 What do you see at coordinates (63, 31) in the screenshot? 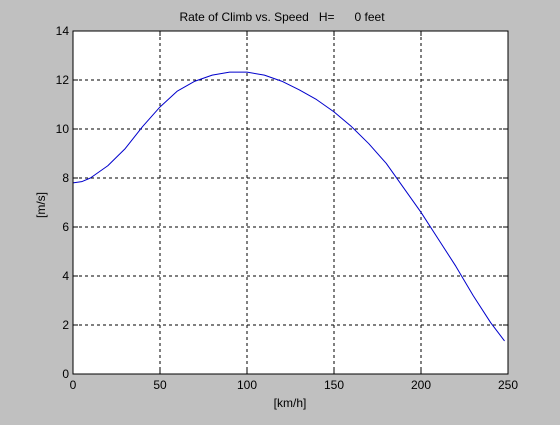
I see `y-tick-label: 14` at bounding box center [63, 31].